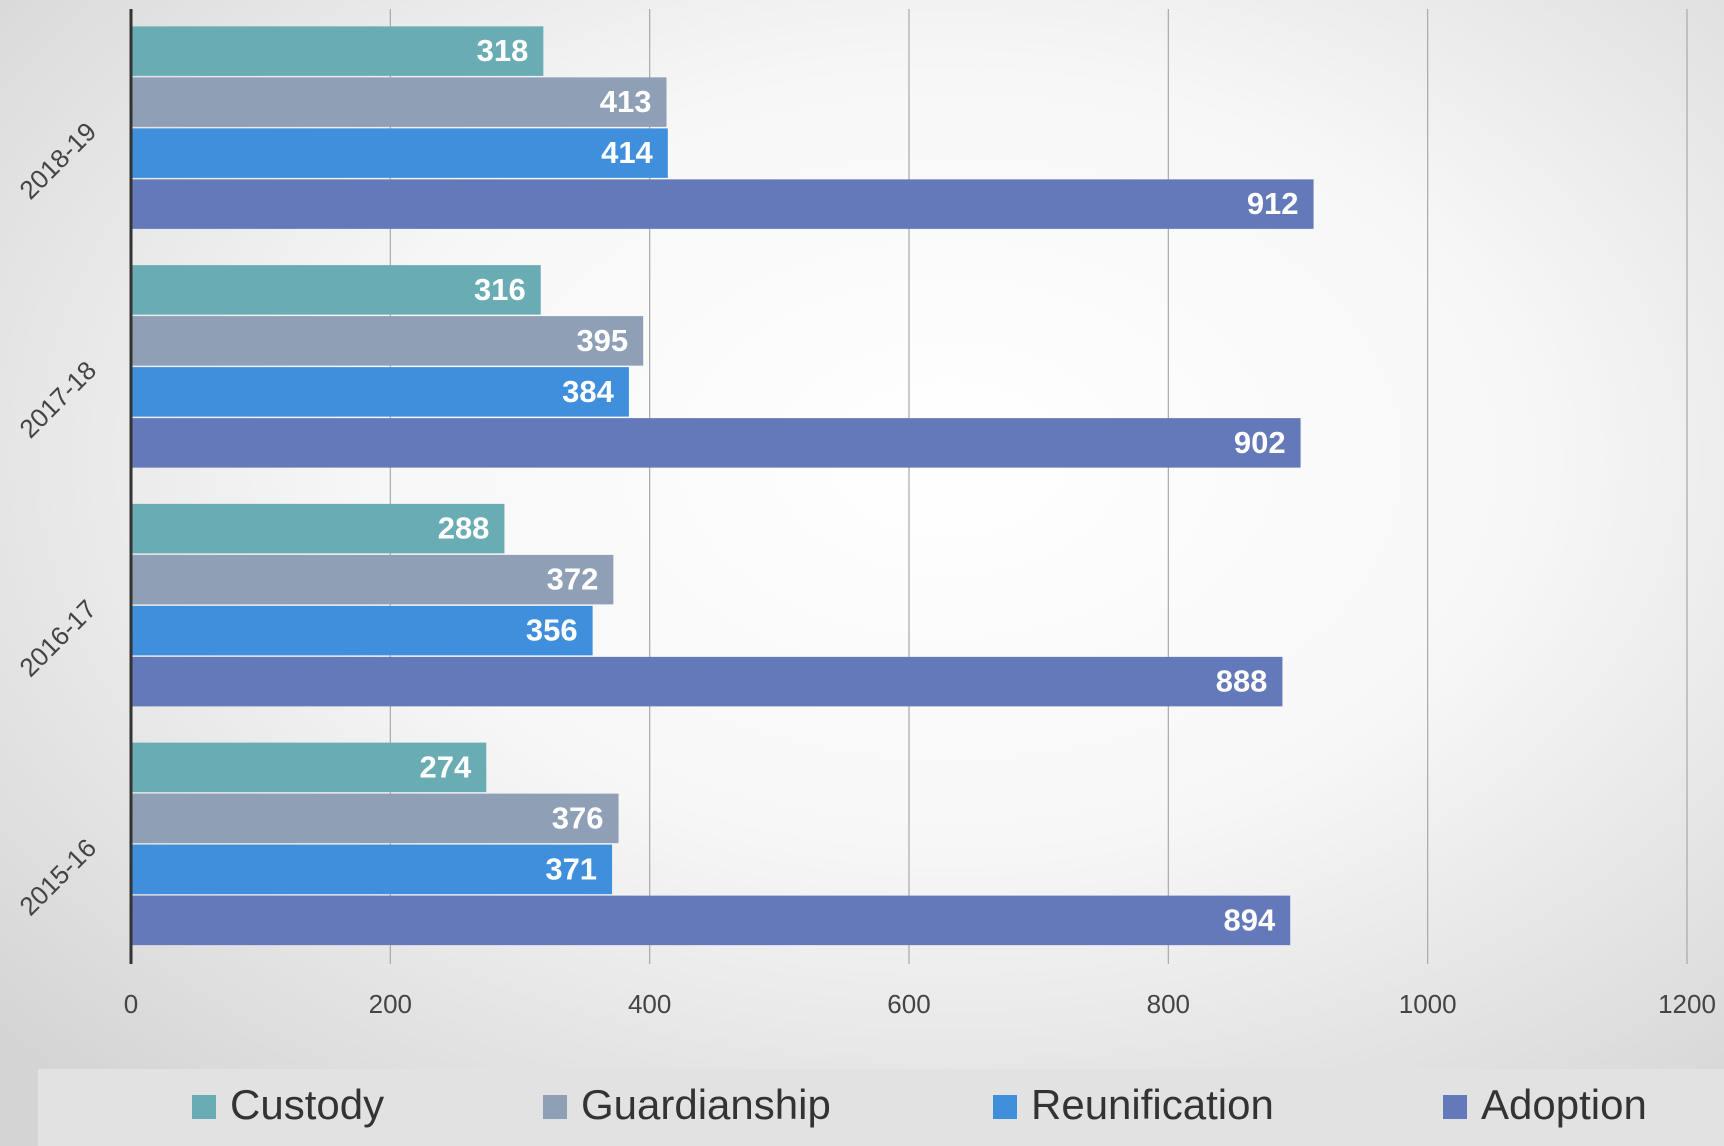  Describe the element at coordinates (627, 152) in the screenshot. I see `value-label: 414` at that location.